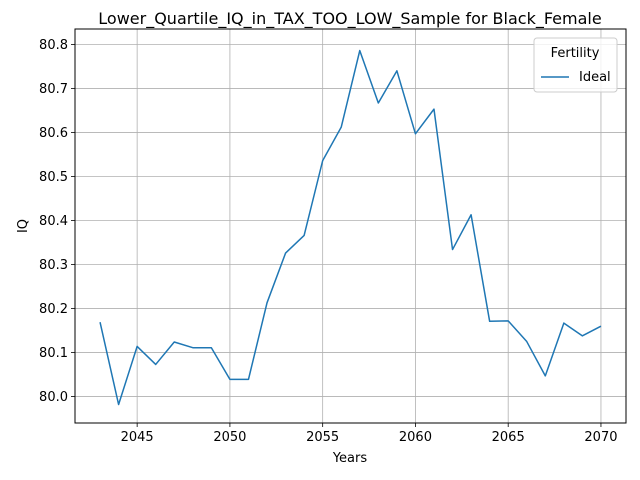 Image resolution: width=640 pixels, height=480 pixels. I want to click on y-tick-label: 80.0, so click(53, 397).